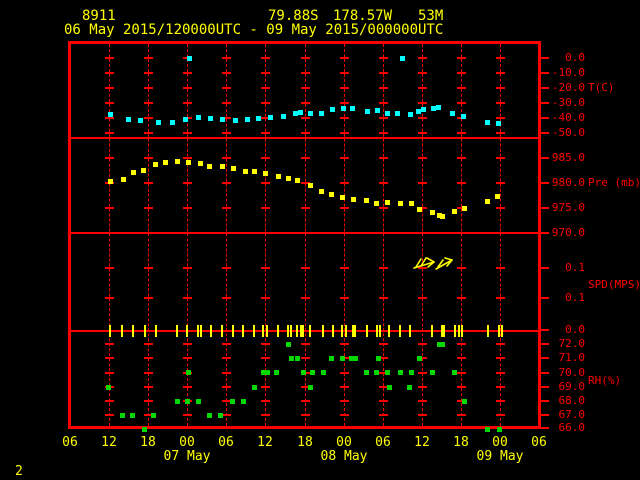  I want to click on y-axis-unit-label: T(C), so click(601, 87).